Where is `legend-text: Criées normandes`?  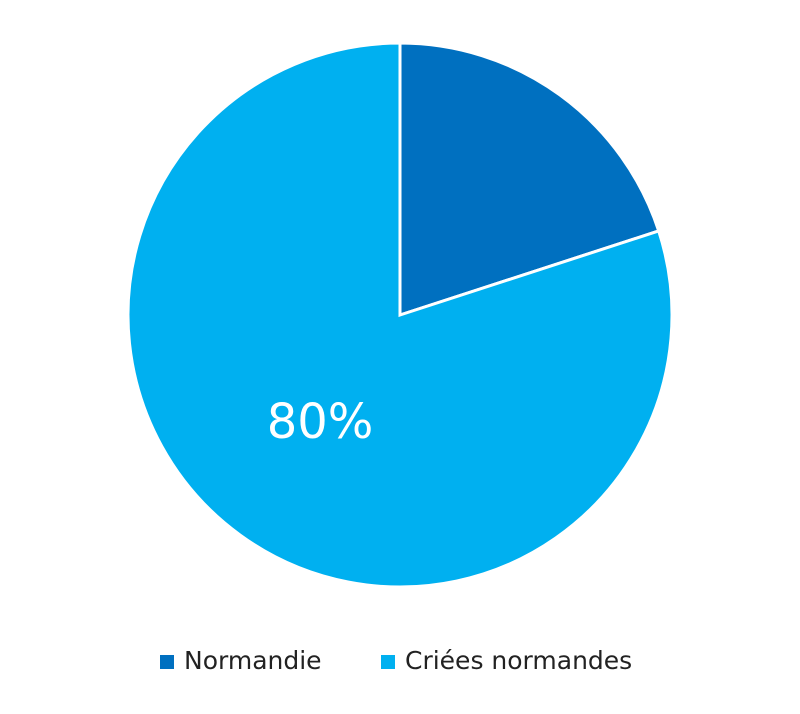
legend-text: Criées normandes is located at coordinates (518, 660).